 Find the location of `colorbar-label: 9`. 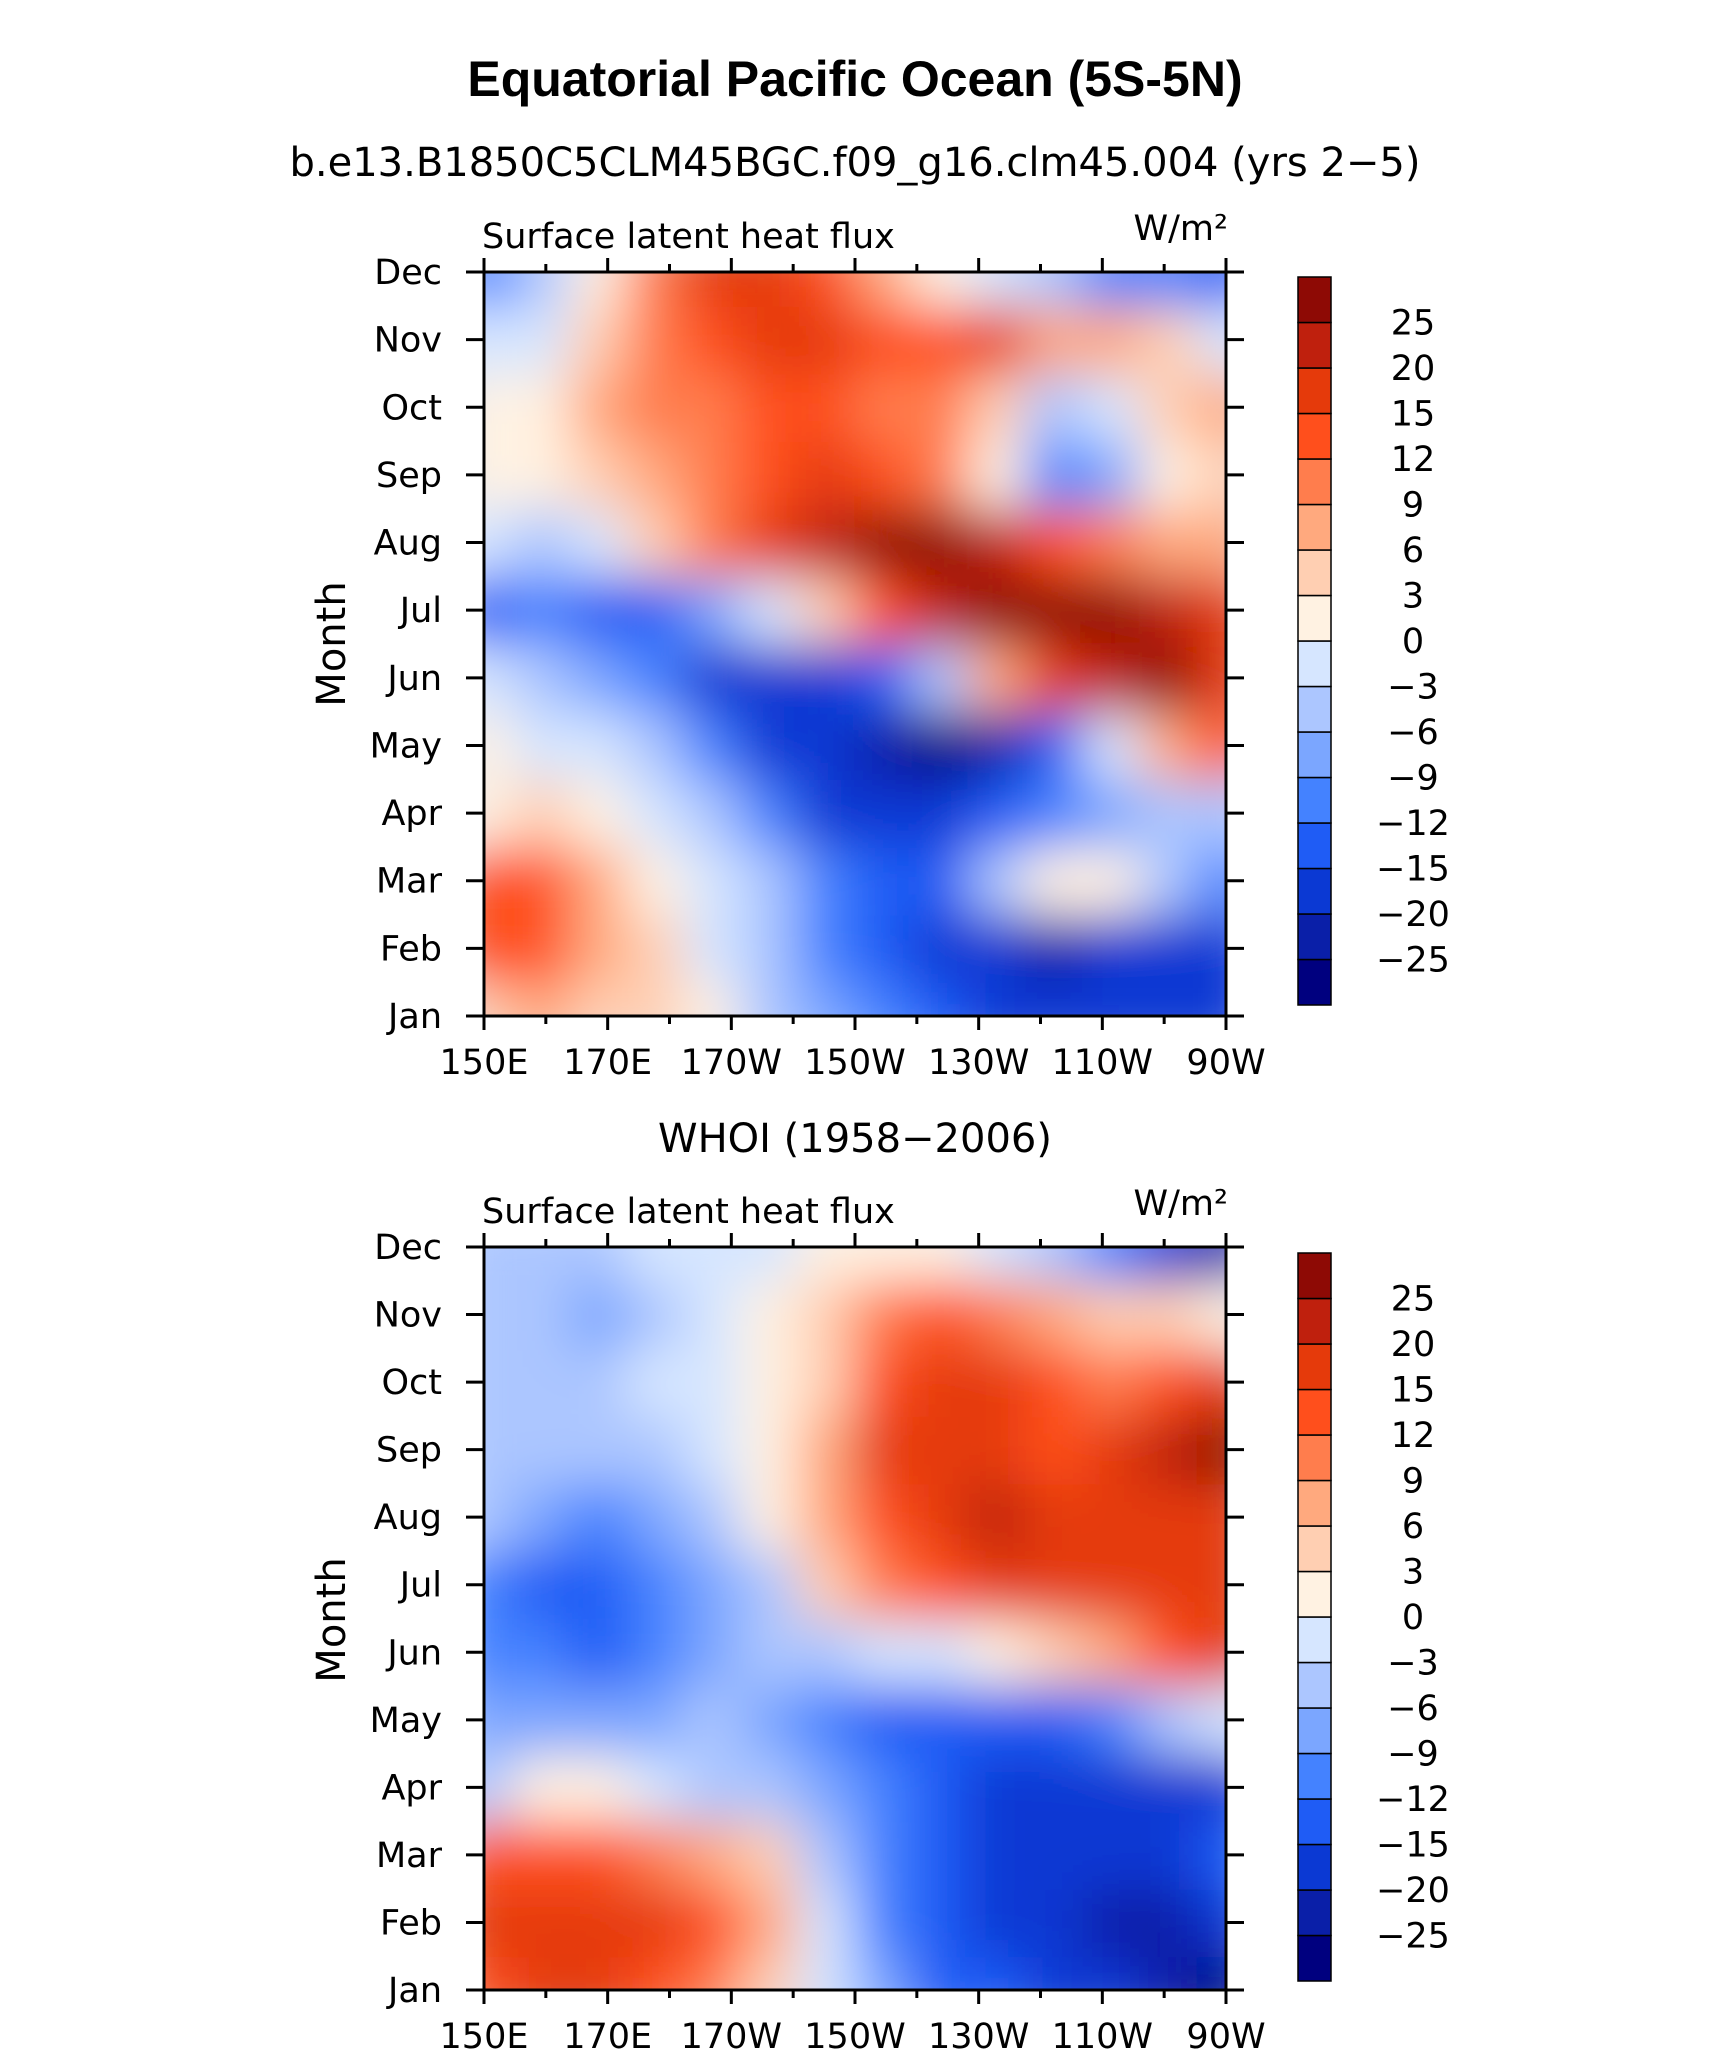

colorbar-label: 9 is located at coordinates (1413, 1482).